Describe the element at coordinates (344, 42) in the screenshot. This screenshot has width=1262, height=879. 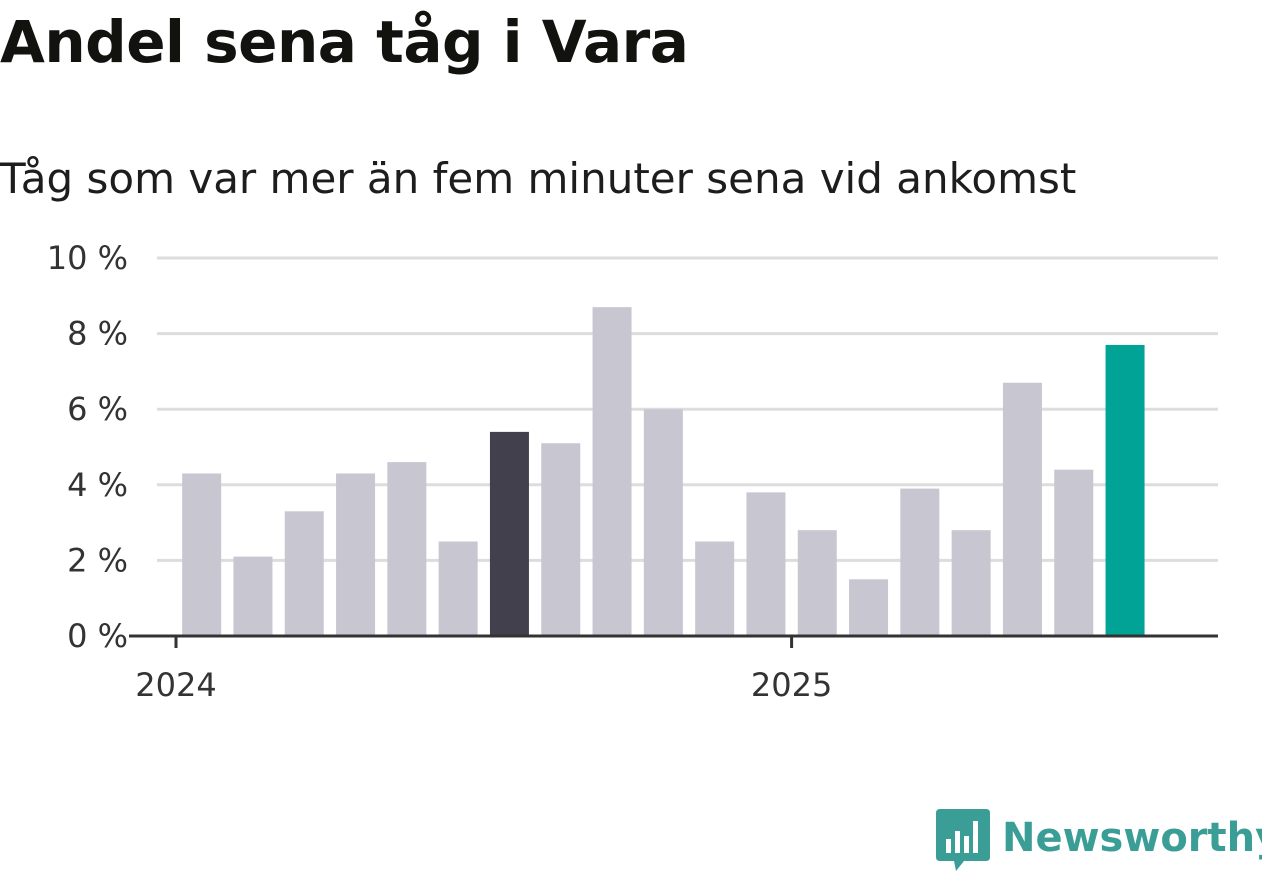
I see `chart-title: Andel sena tåg i Vara` at that location.